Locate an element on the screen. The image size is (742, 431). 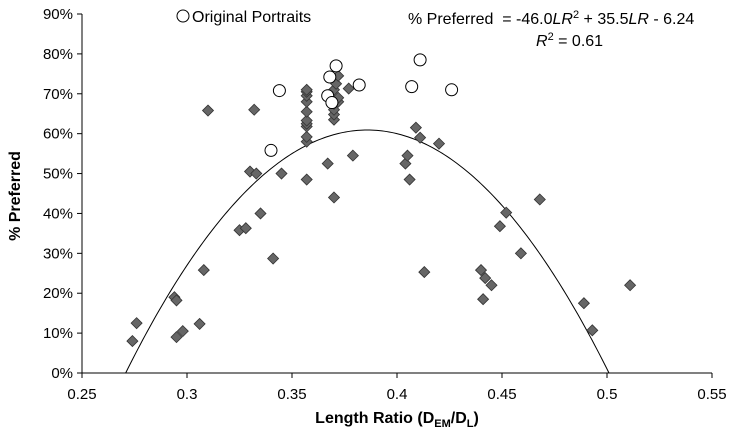
y-tick-label: 10% is located at coordinates (58, 333).